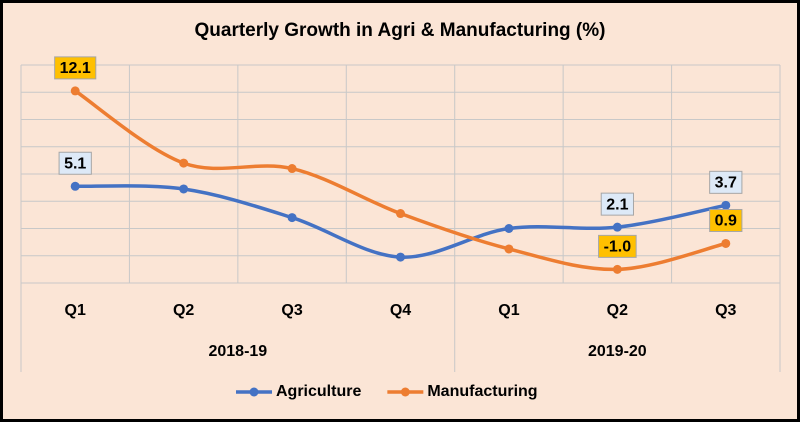  I want to click on data-label: -1.0, so click(618, 247).